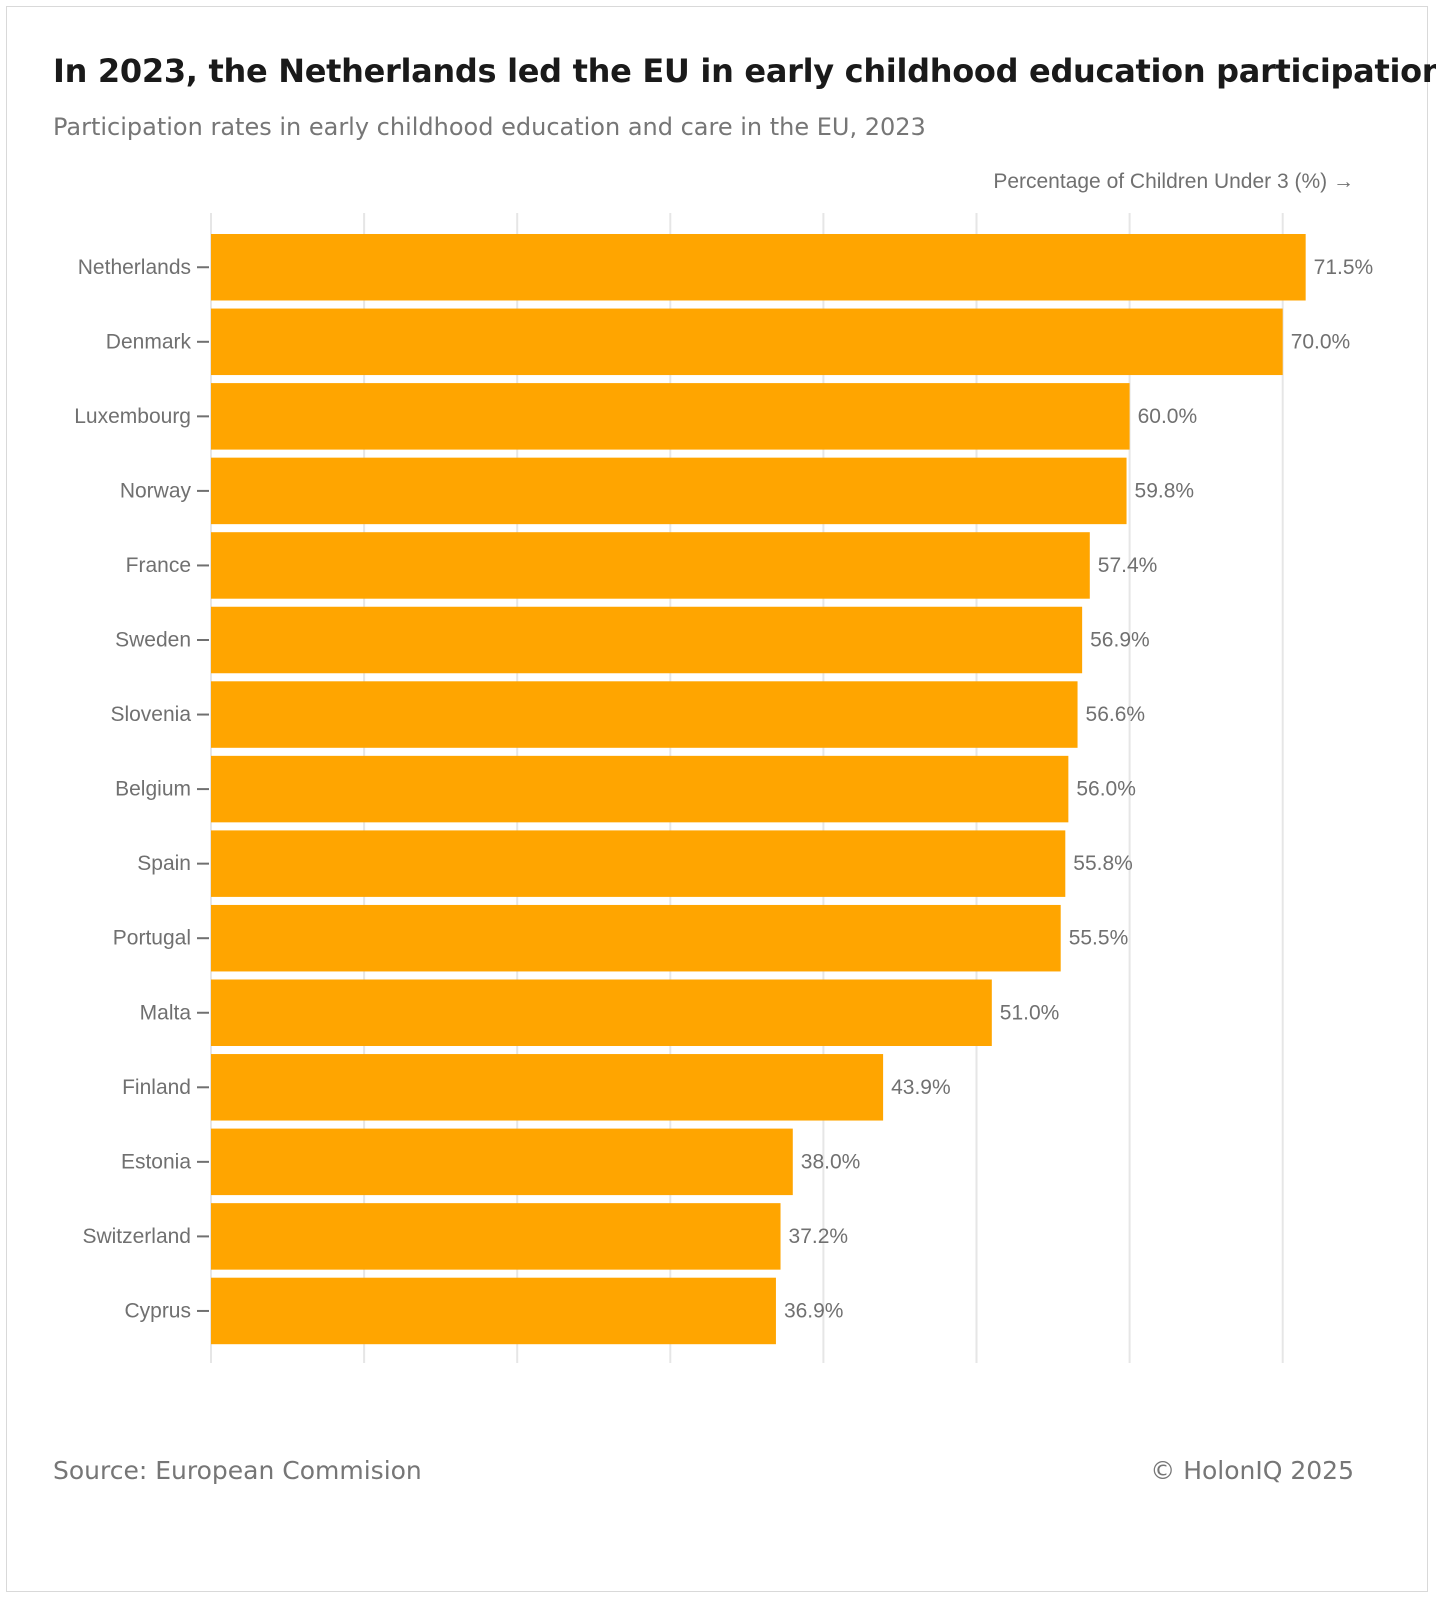 The height and width of the screenshot is (1600, 1436). I want to click on value-label-slovenia: 56.6%, so click(1116, 714).